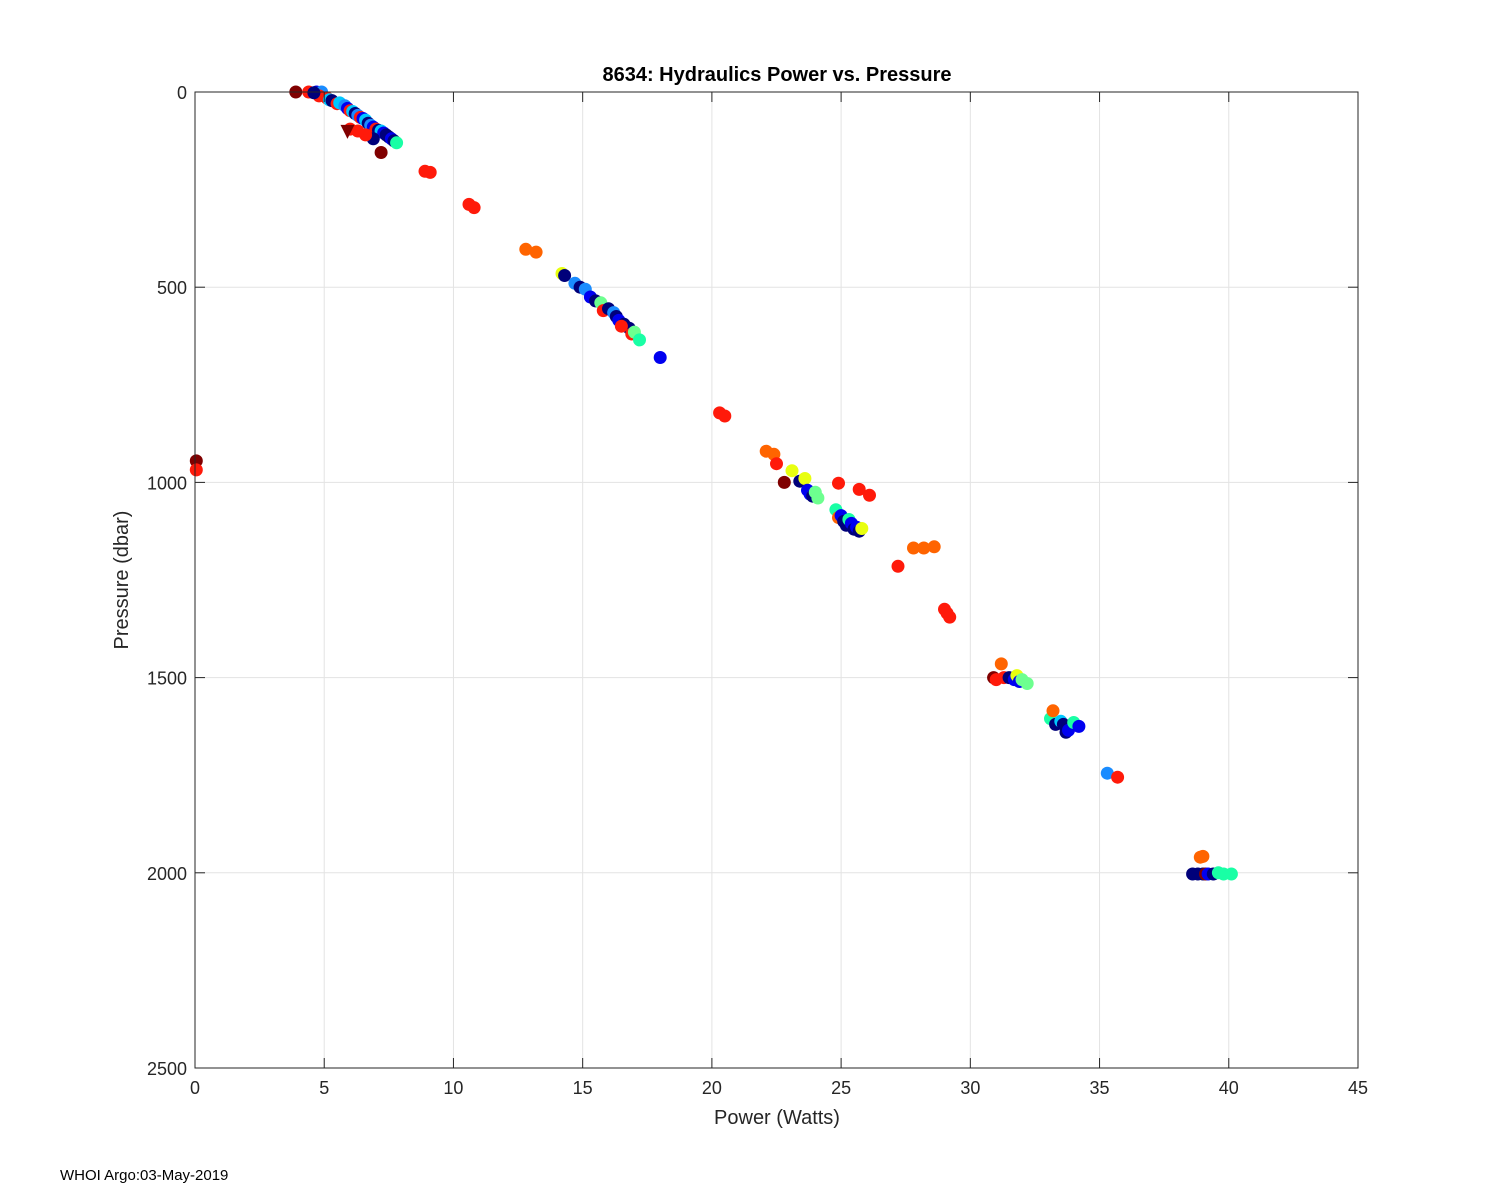 This screenshot has width=1500, height=1200. What do you see at coordinates (167, 874) in the screenshot?
I see `y-tick-label: 2000` at bounding box center [167, 874].